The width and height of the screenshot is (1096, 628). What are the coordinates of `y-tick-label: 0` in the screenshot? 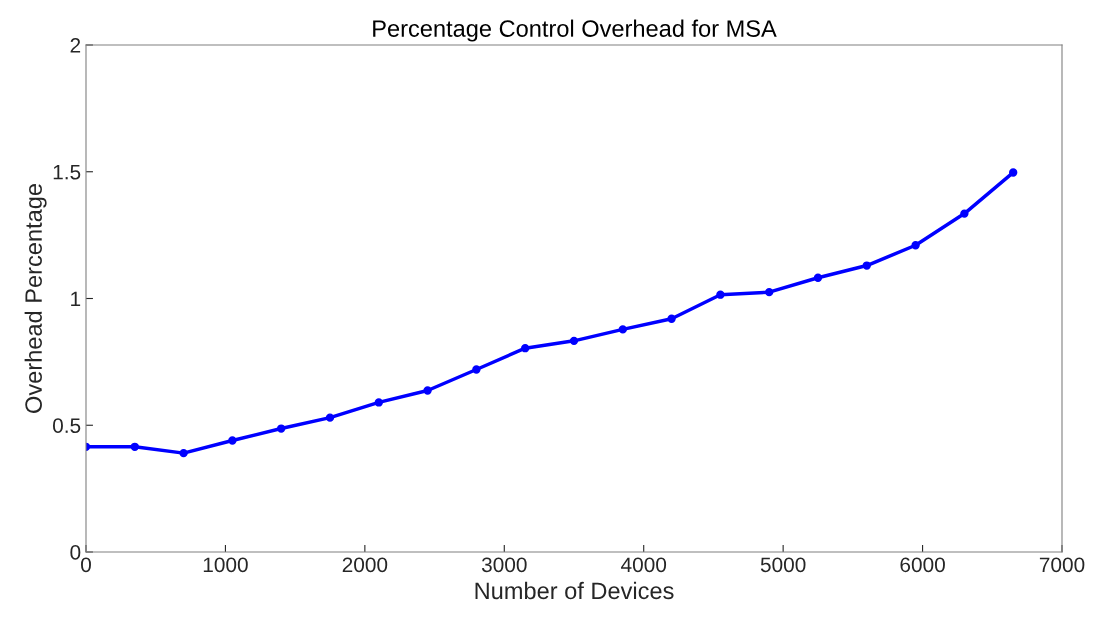 It's located at (75, 552).